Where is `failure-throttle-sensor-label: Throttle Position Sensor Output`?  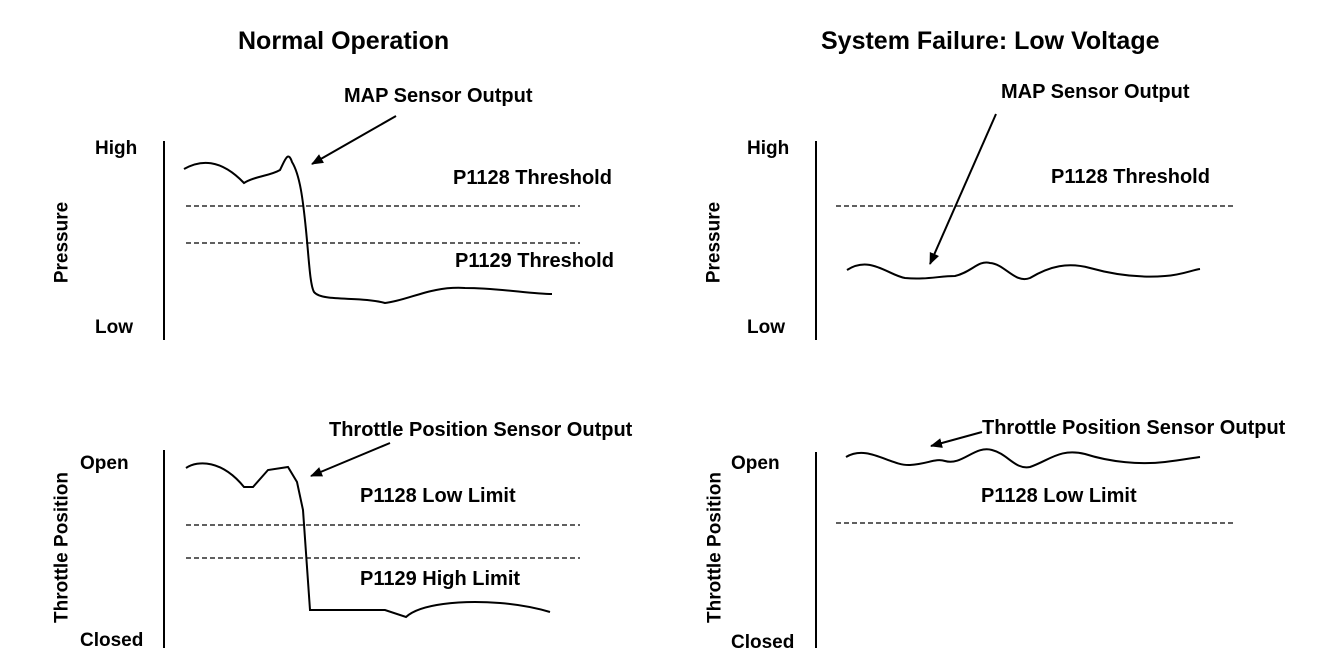
failure-throttle-sensor-label: Throttle Position Sensor Output is located at coordinates (1134, 428).